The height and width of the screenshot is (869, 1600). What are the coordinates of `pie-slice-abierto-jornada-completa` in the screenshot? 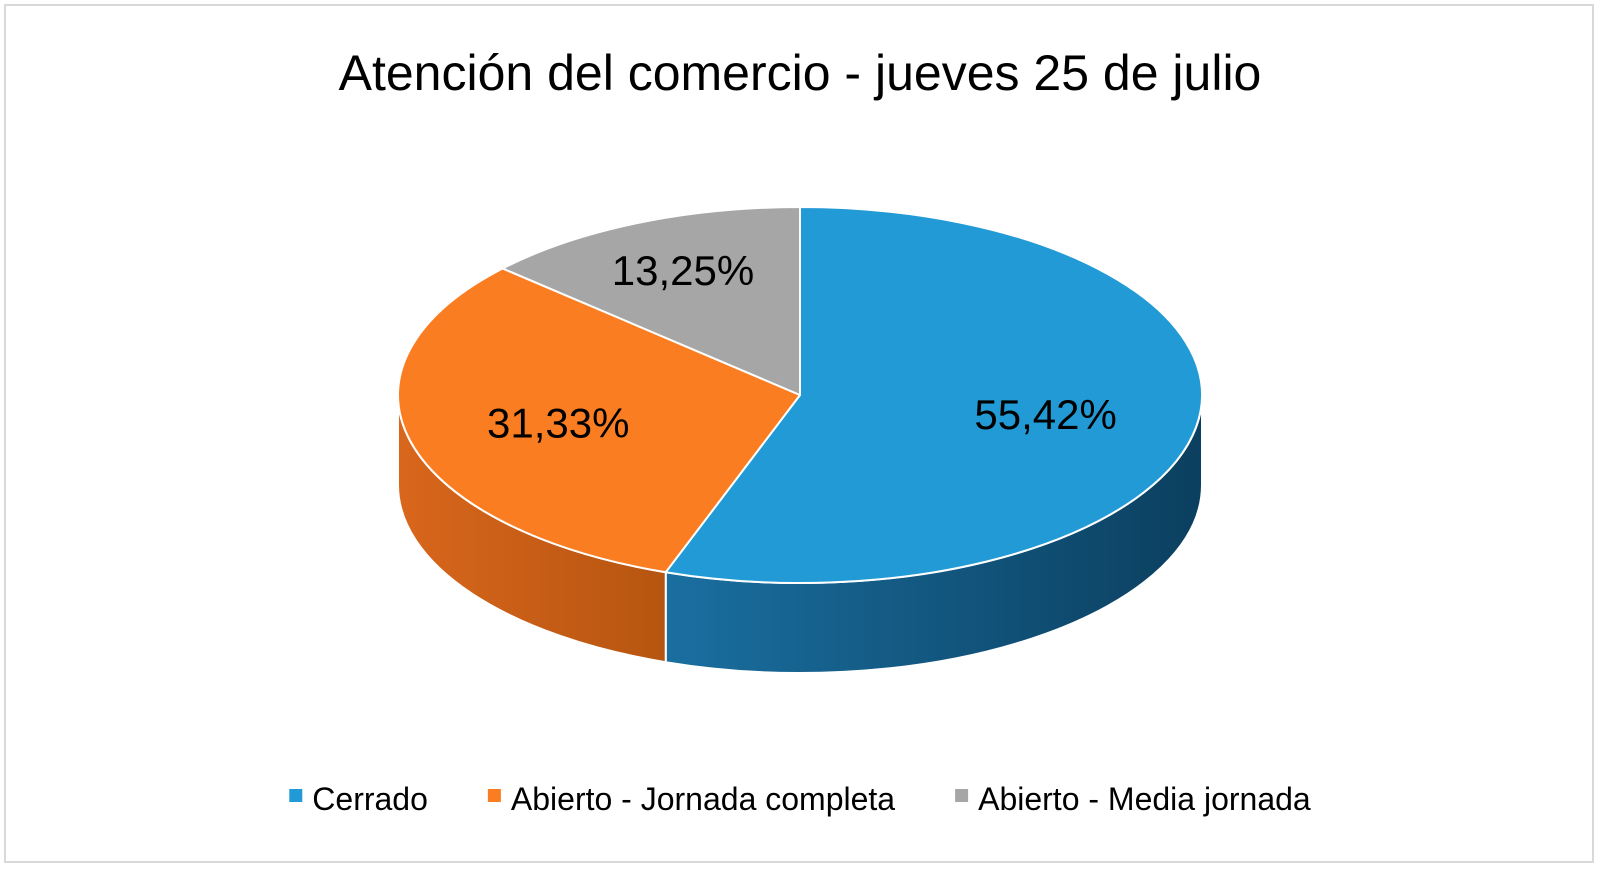 It's located at (599, 420).